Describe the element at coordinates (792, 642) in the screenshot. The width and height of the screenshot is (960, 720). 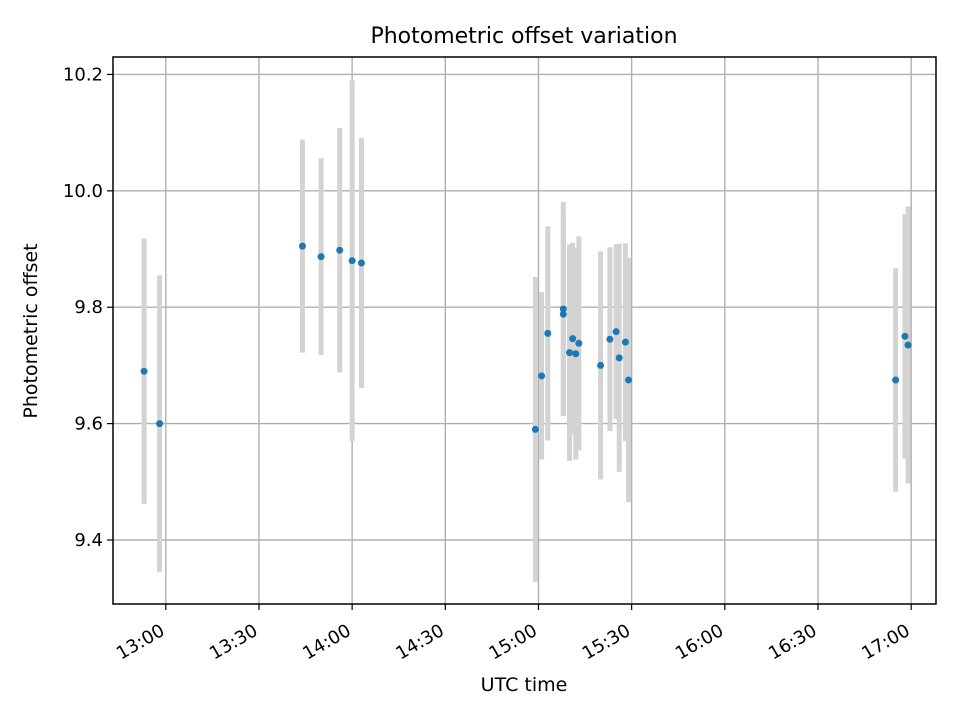
I see `x-tick-label: 16:30` at that location.